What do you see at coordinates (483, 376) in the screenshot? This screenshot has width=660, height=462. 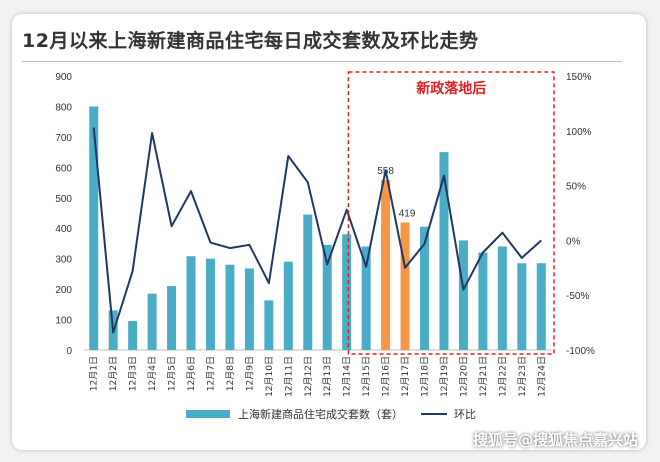 I see `x-tick-label: 12月21日` at bounding box center [483, 376].